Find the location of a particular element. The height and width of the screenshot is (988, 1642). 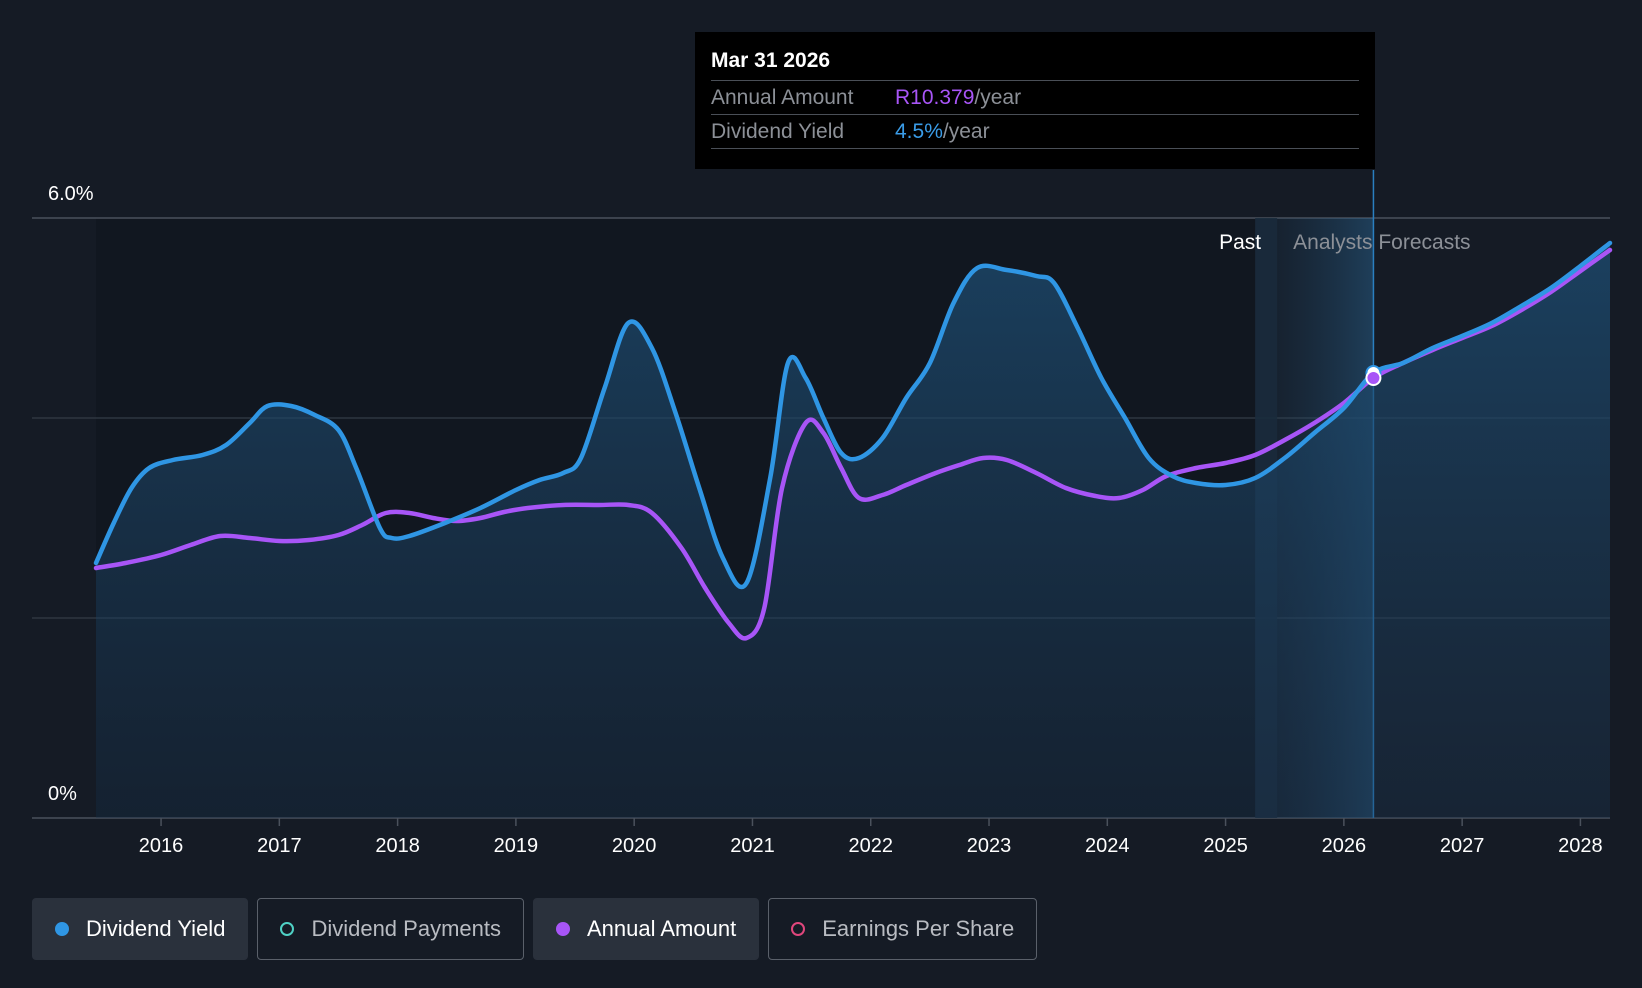

tooltip-yield-unit: /year is located at coordinates (966, 131).